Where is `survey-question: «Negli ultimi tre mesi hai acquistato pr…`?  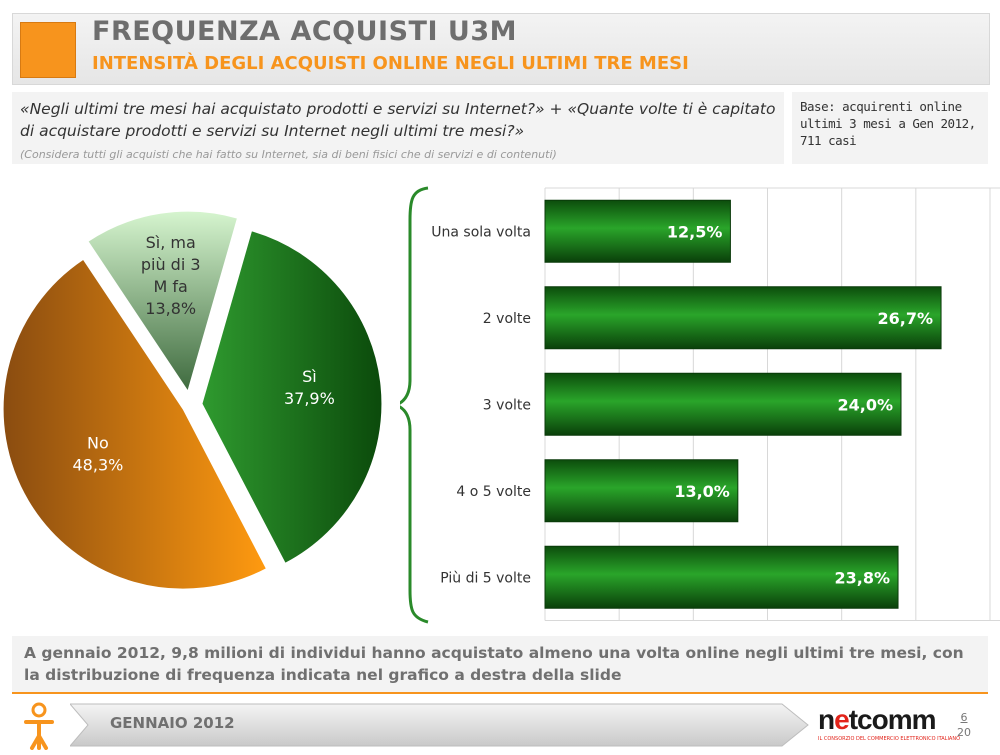 survey-question: «Negli ultimi tre mesi hai acquistato pr… is located at coordinates (398, 120).